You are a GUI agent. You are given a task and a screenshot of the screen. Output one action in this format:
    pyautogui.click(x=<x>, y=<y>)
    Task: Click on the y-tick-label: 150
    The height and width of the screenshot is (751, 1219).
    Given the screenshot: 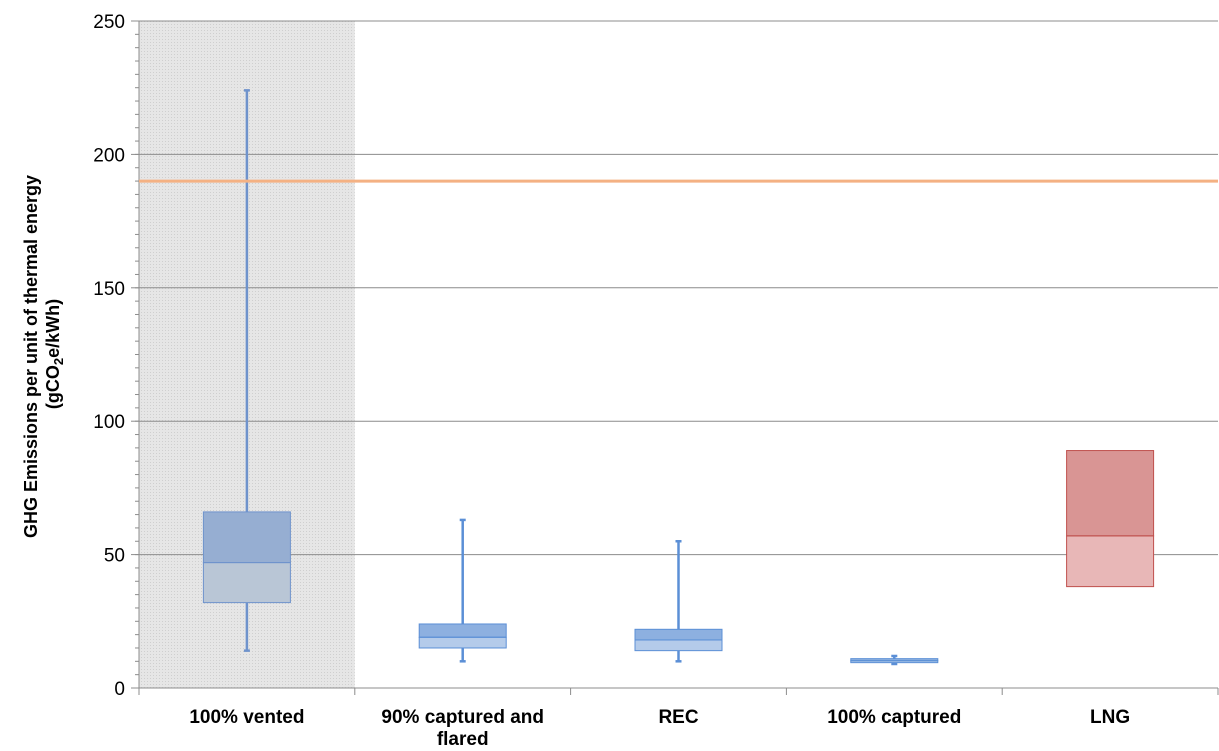 What is the action you would take?
    pyautogui.click(x=109, y=289)
    